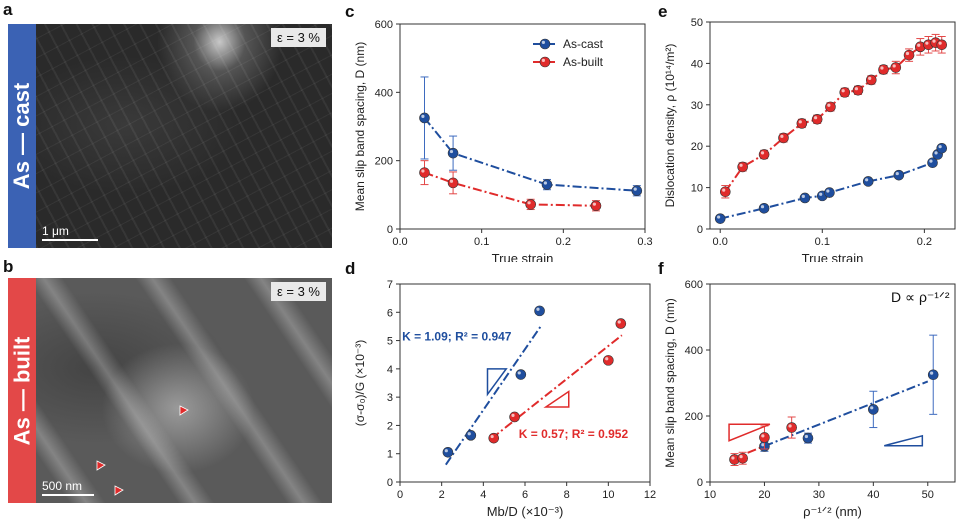 This screenshot has height=525, width=970. I want to click on y-tick-label: 2, so click(390, 426).